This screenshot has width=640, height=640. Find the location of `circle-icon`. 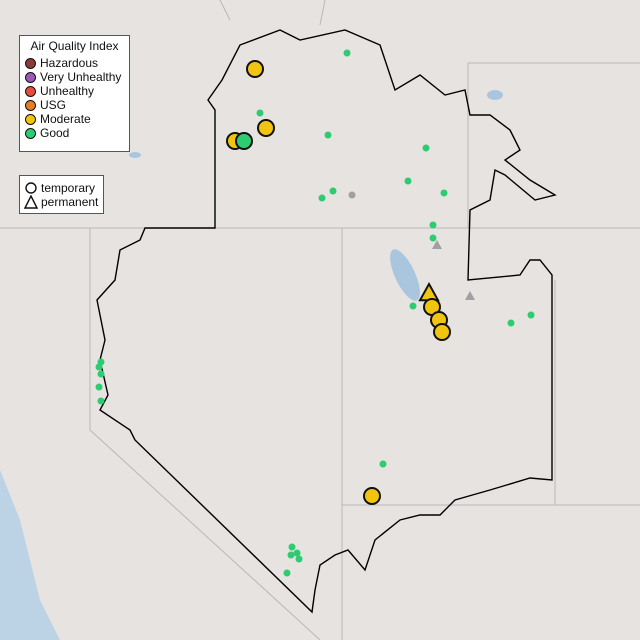

circle-icon is located at coordinates (31, 188).